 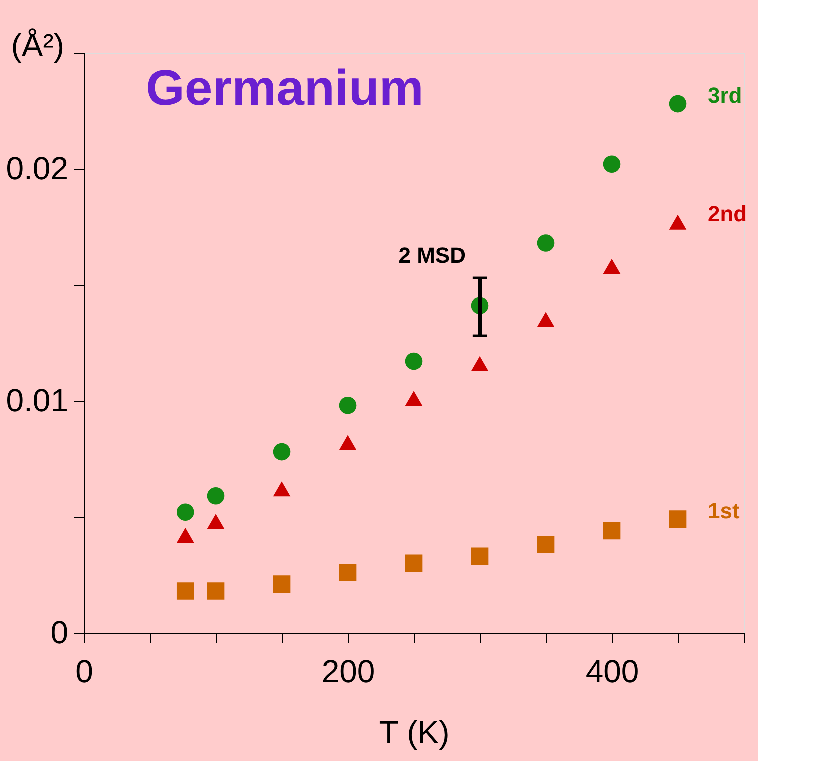 I want to click on x-axis-title: T (K), so click(x=414, y=732).